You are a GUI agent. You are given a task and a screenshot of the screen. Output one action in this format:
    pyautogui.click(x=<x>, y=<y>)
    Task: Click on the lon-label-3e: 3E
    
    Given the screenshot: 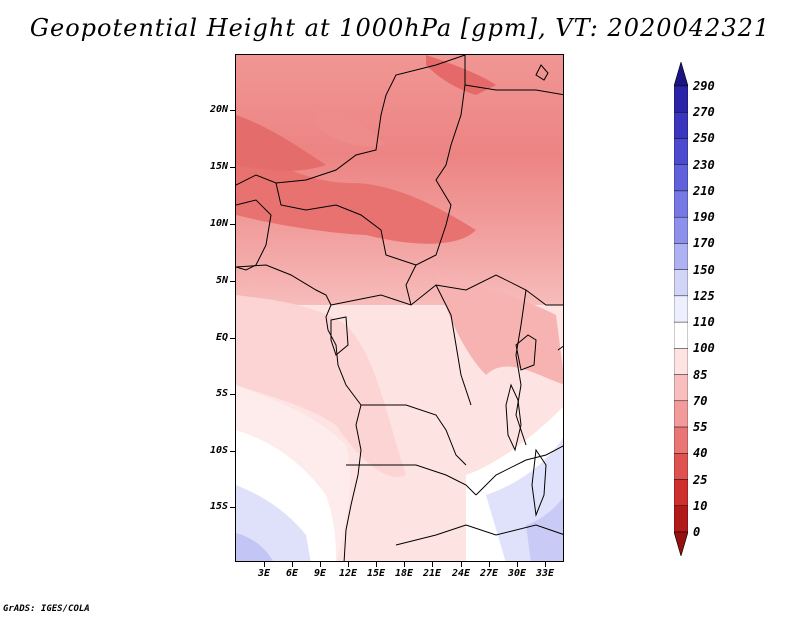 What is the action you would take?
    pyautogui.click(x=264, y=573)
    